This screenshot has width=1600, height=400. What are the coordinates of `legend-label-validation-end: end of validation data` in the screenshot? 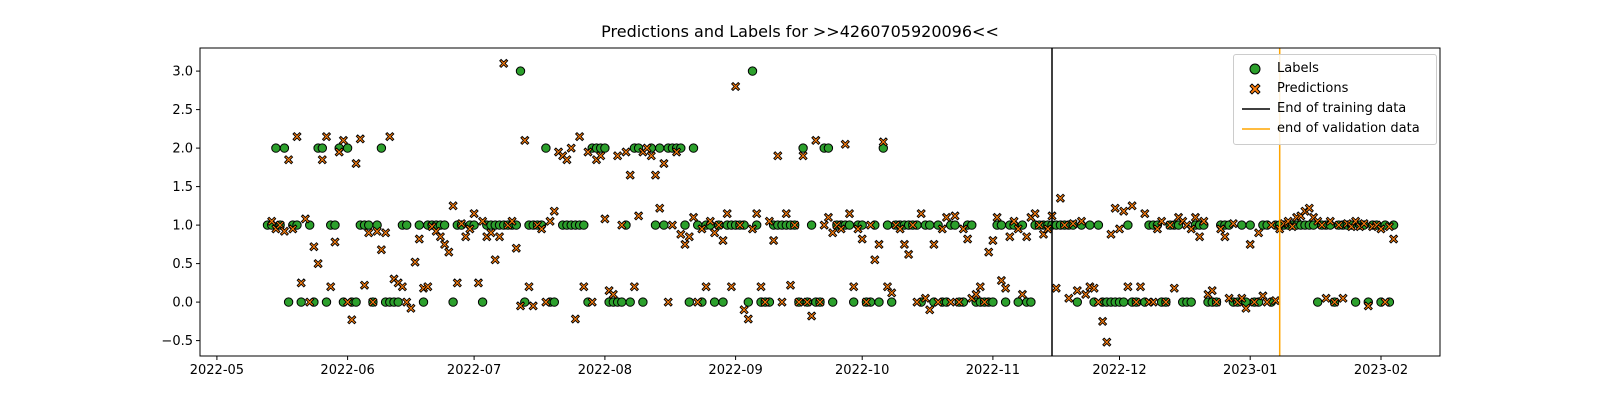 It's located at (1348, 128).